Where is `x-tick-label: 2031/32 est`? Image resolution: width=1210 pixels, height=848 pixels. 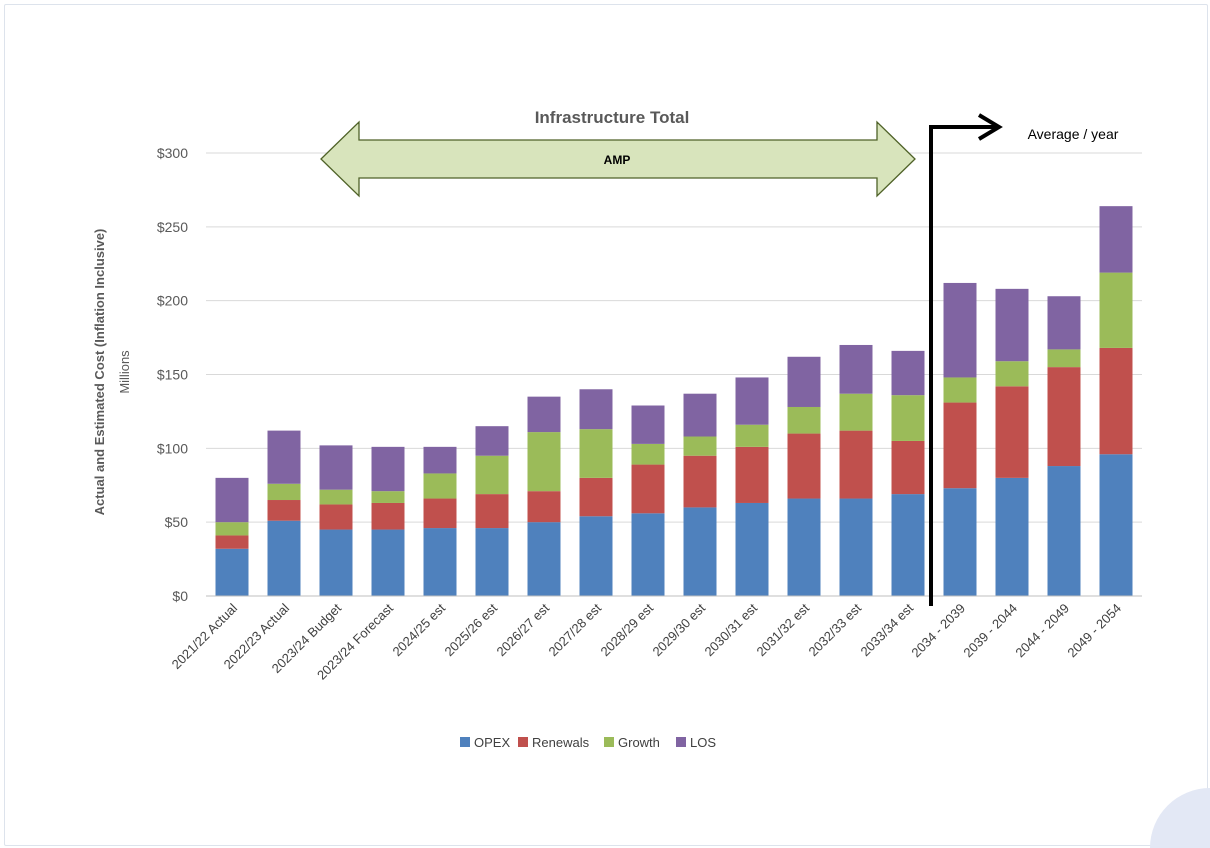 x-tick-label: 2031/32 est is located at coordinates (782, 629).